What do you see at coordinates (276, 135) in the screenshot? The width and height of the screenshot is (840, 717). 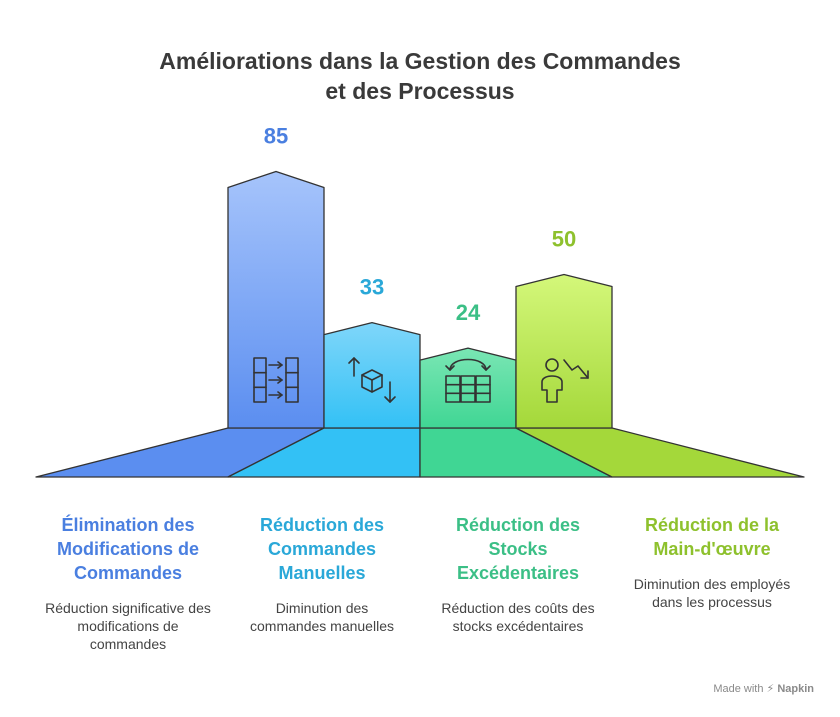 I see `value-label: 85` at bounding box center [276, 135].